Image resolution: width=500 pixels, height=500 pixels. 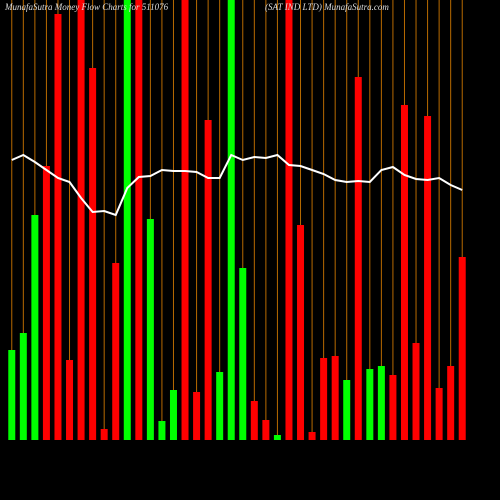 What do you see at coordinates (327, 7) in the screenshot?
I see `chart-subtitle: (SAT IND LTD) MunafaSutra.com` at bounding box center [327, 7].